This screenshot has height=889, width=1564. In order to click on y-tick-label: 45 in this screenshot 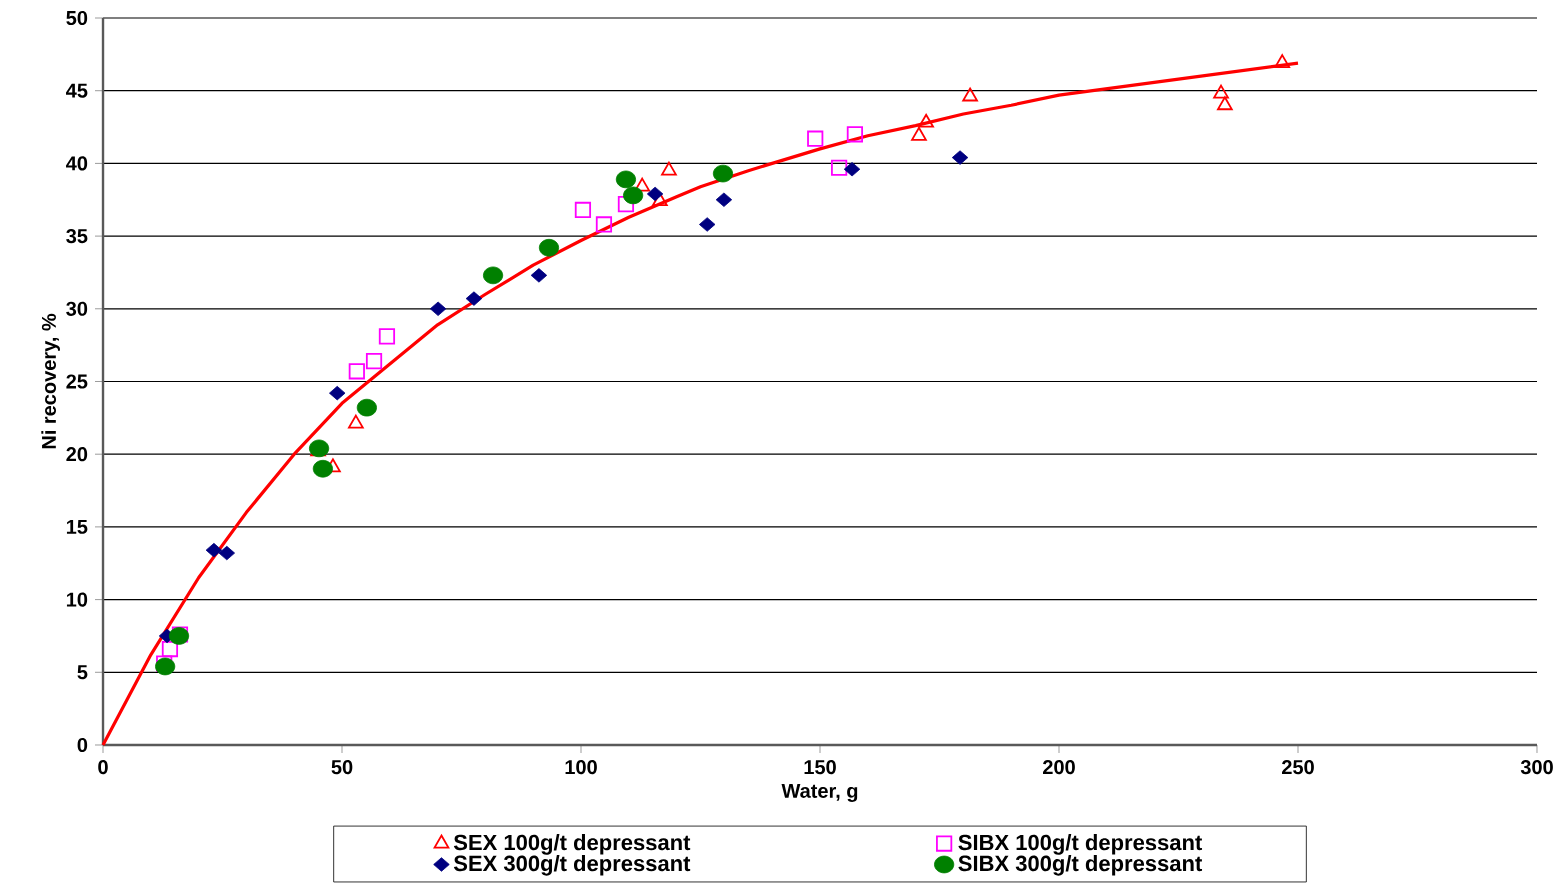, I will do `click(77, 90)`.